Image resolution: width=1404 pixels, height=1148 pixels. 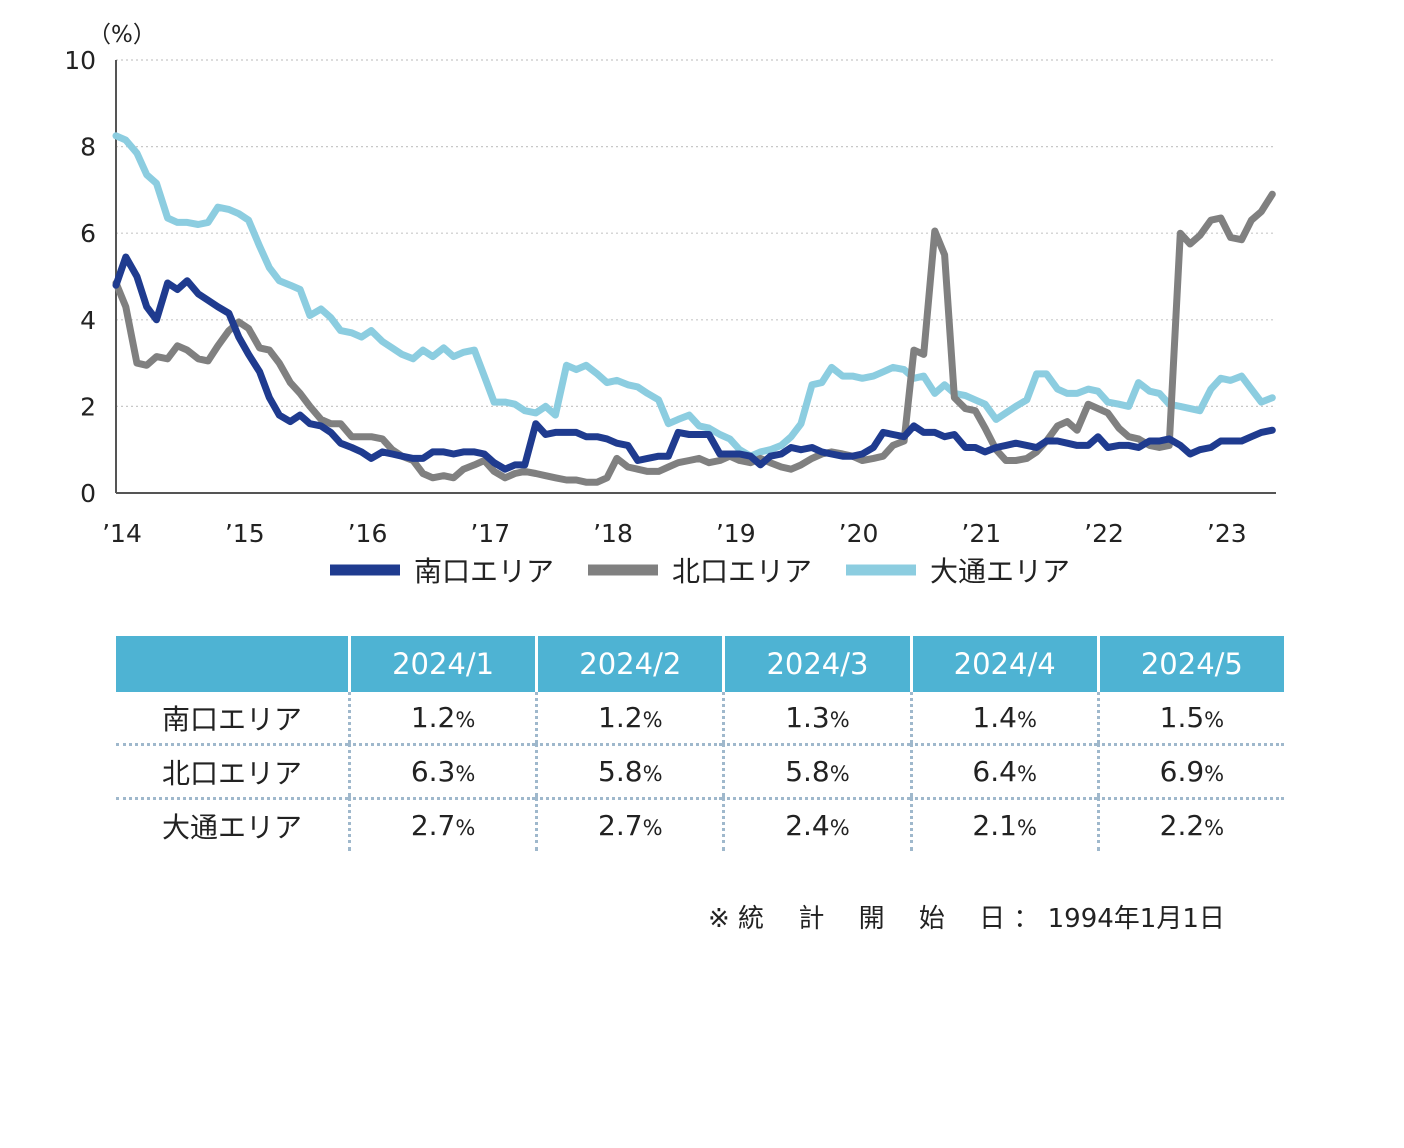 I want to click on table-row: 北口エリア 6.3% 5.8% 5.8% 6.4% 6.9%, so click(x=700, y=770).